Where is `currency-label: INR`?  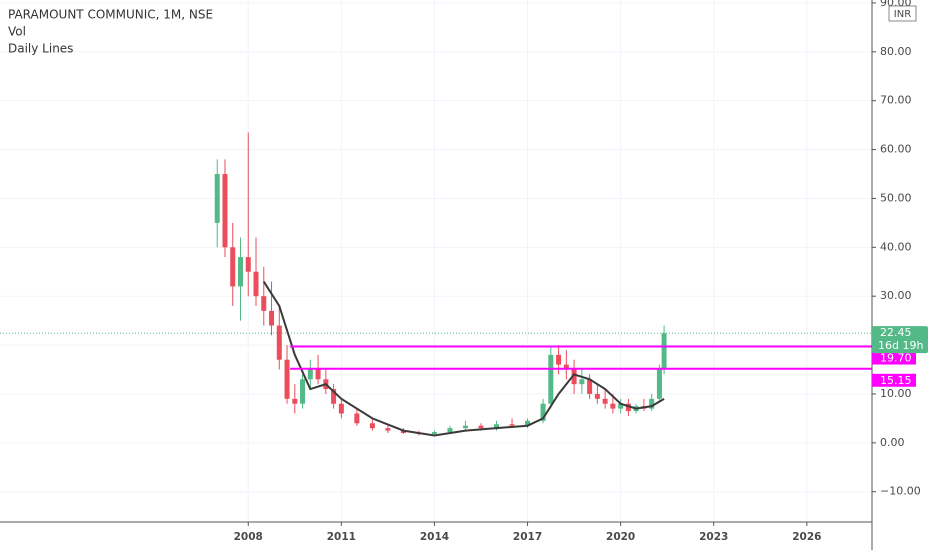 currency-label: INR is located at coordinates (902, 14).